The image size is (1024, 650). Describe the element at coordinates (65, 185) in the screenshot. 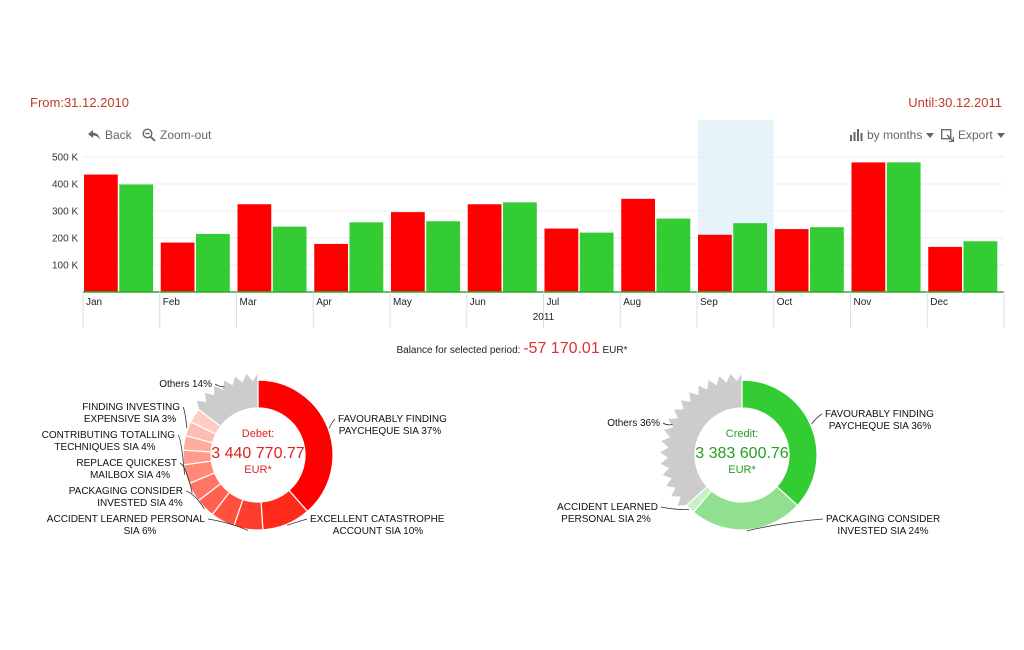

I see `y-tick-label: 400 K` at that location.